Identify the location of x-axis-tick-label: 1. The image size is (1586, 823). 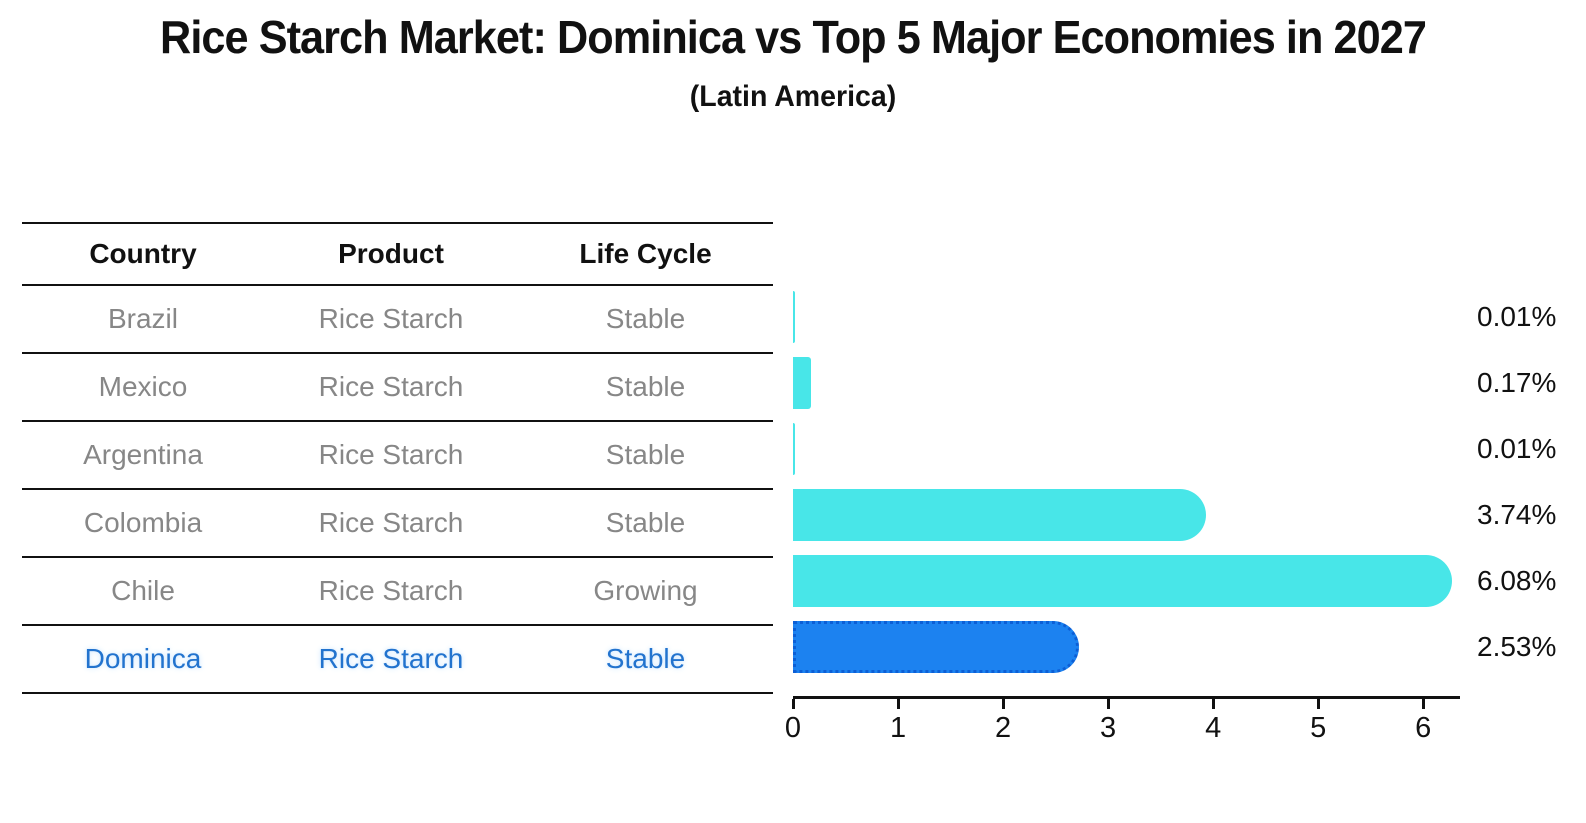
(898, 728).